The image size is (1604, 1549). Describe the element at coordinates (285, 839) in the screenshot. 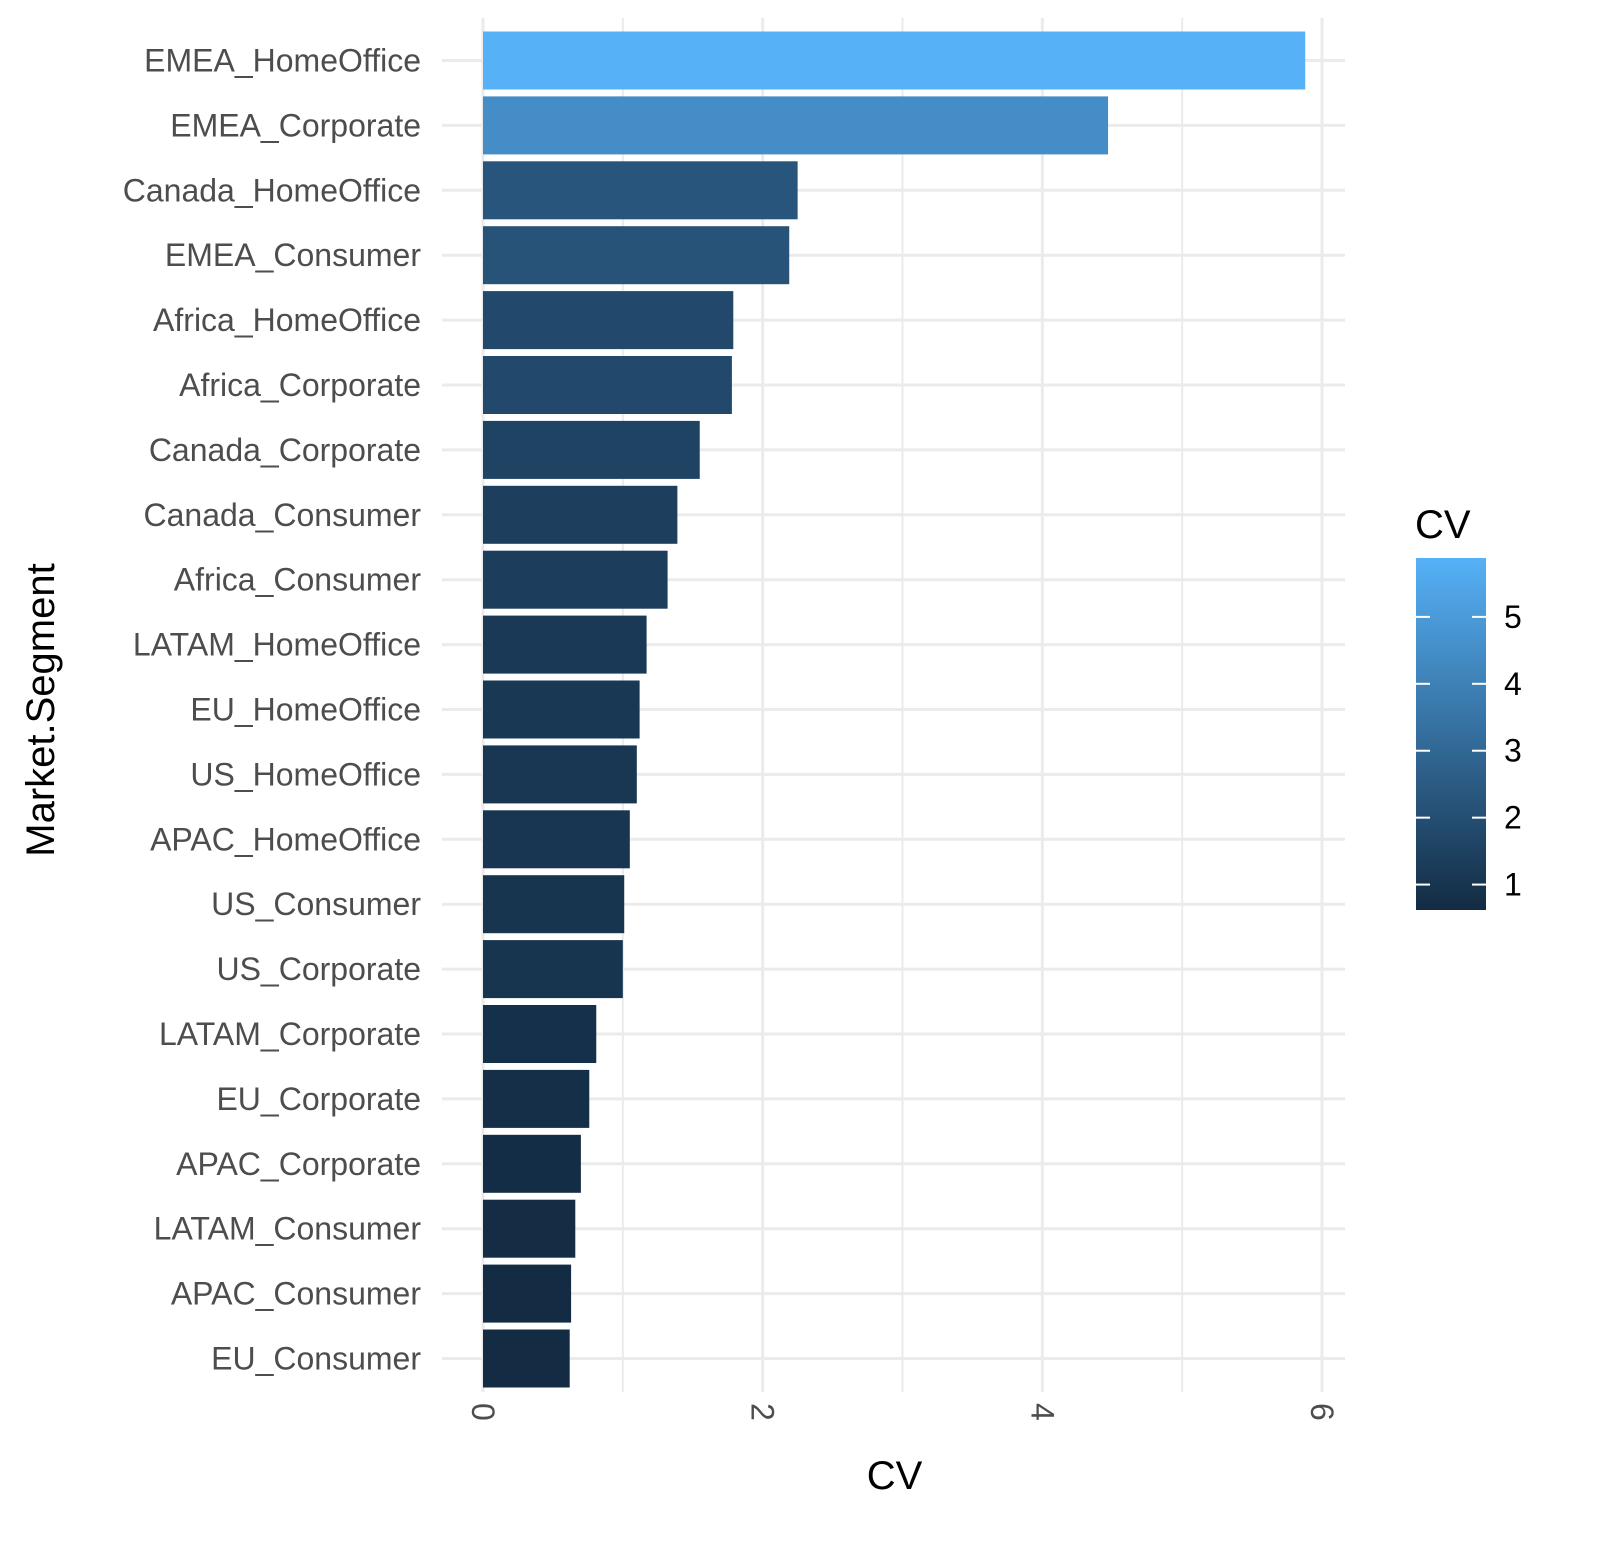

I see `y-tick-label: APAC_HomeOffice` at that location.